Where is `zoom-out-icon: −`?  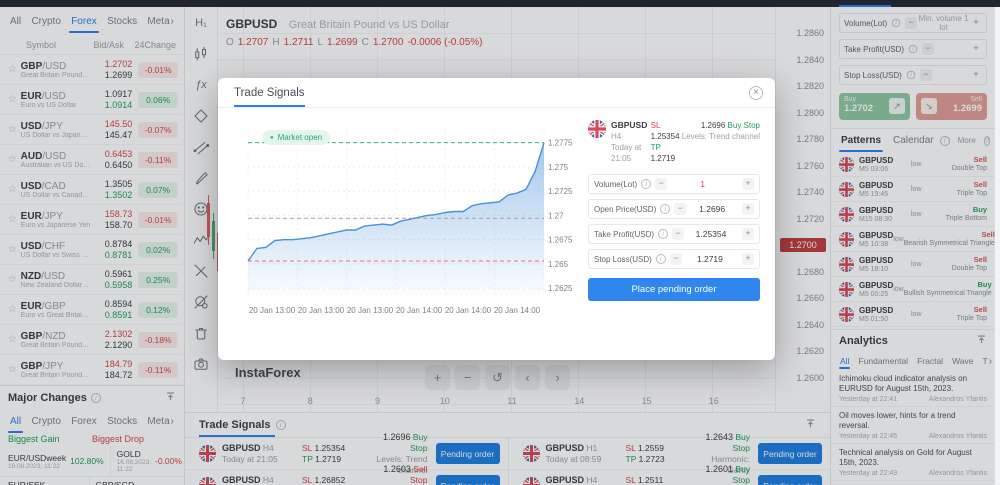
zoom-out-icon: − is located at coordinates (467, 377).